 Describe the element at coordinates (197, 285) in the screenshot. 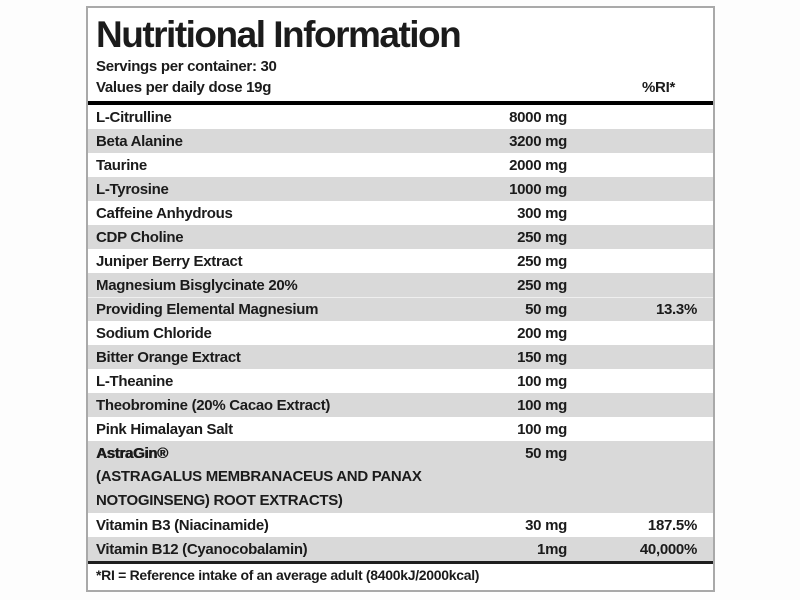

I see `ingredient-name: Magnesium Bisglycinate 20%` at that location.